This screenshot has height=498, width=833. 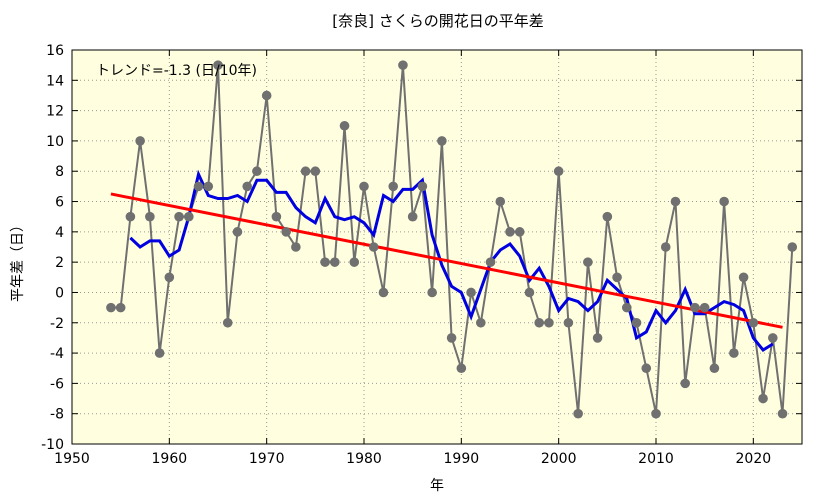 What do you see at coordinates (59, 203) in the screenshot?
I see `y-tick-label: 6` at bounding box center [59, 203].